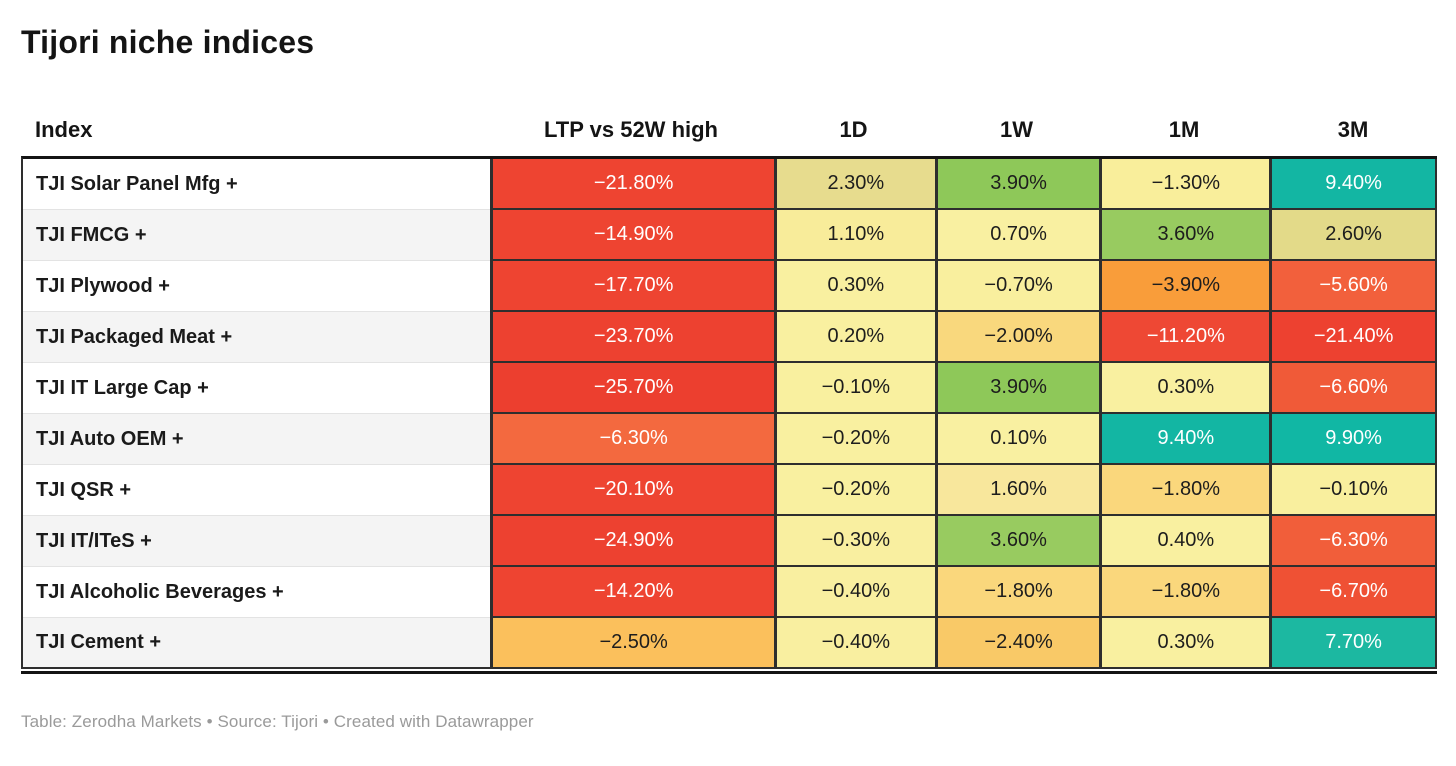 The image size is (1456, 766). Describe the element at coordinates (632, 643) in the screenshot. I see `value-cell: −2.50%` at that location.